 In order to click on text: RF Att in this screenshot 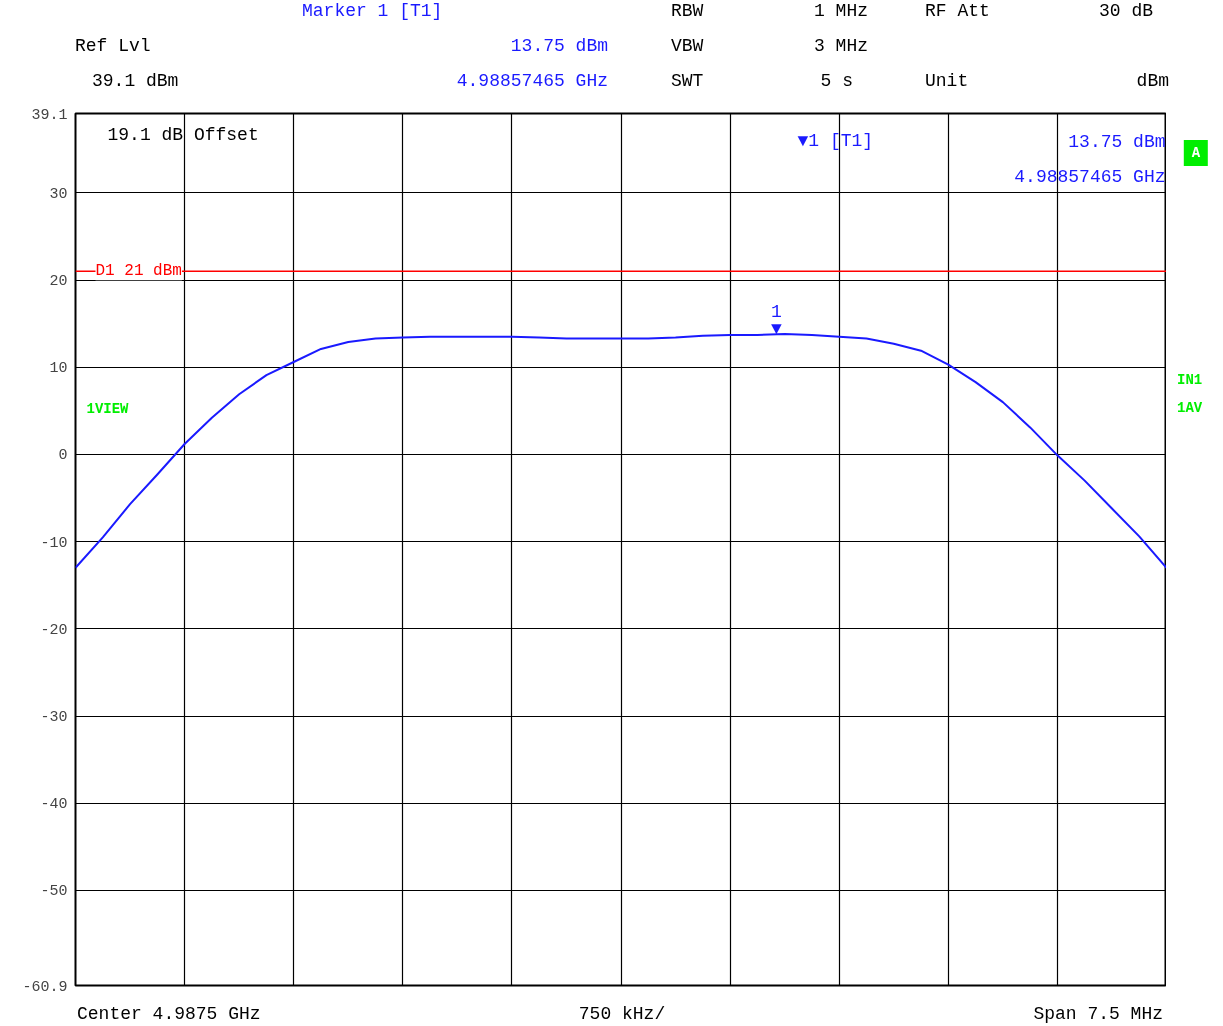, I will do `click(957, 12)`.